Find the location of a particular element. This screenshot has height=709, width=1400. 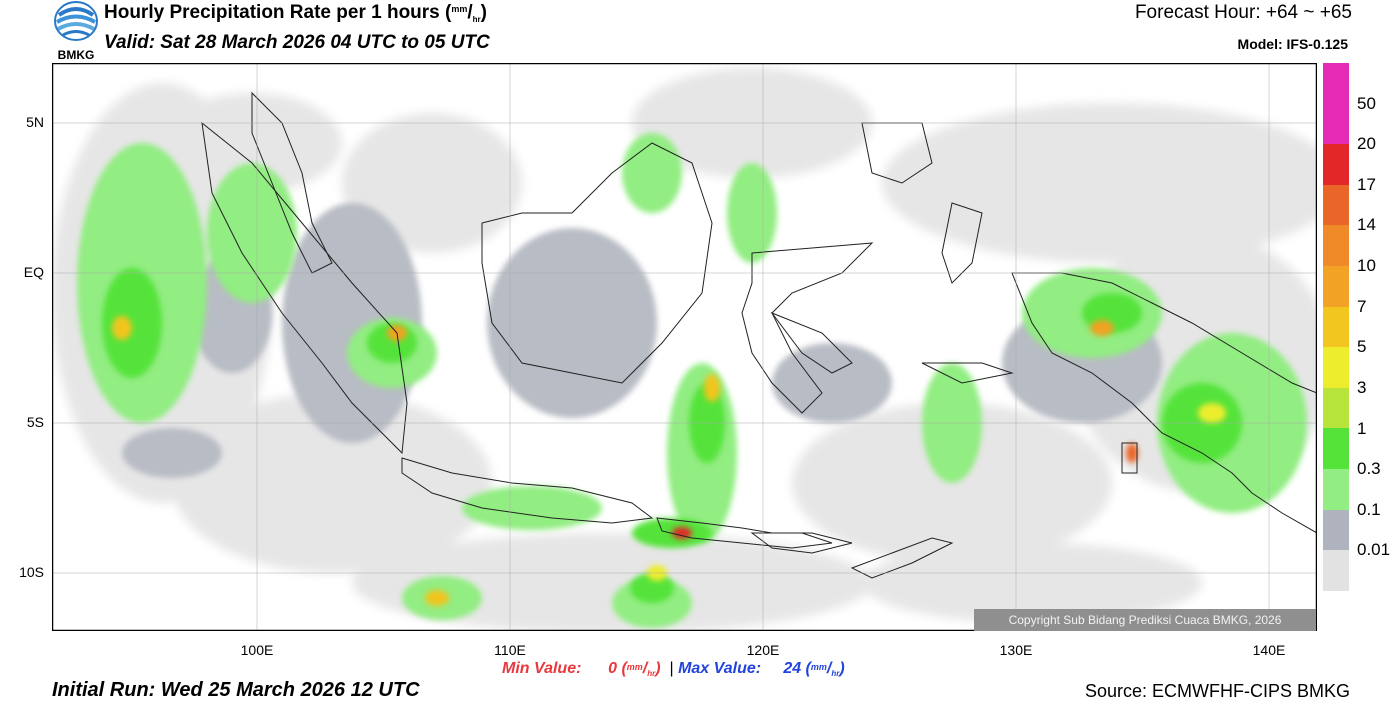

colorbar-tick-label: 5 is located at coordinates (1362, 347).